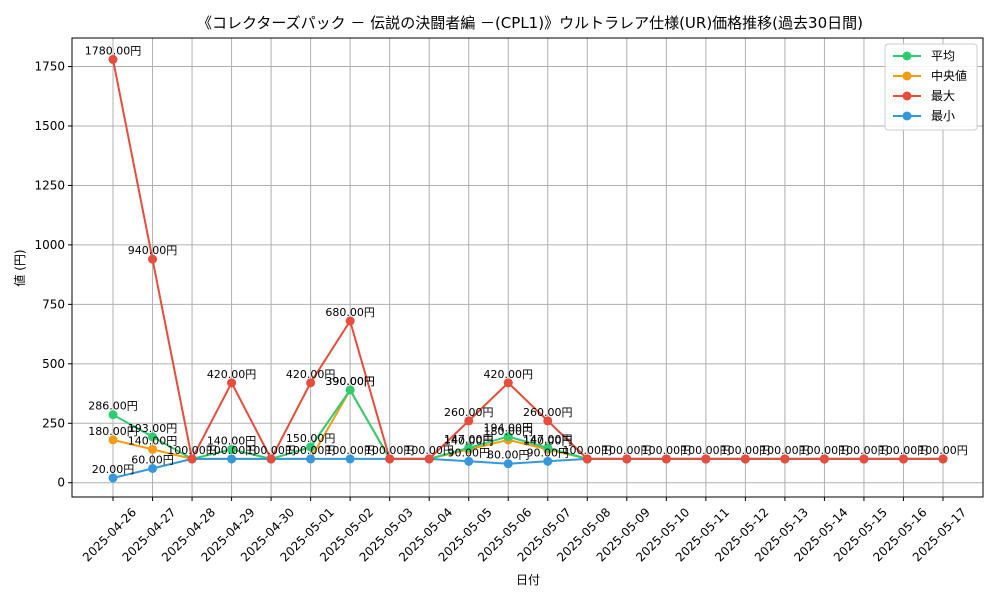  I want to click on data-label: 60.00円, so click(152, 459).